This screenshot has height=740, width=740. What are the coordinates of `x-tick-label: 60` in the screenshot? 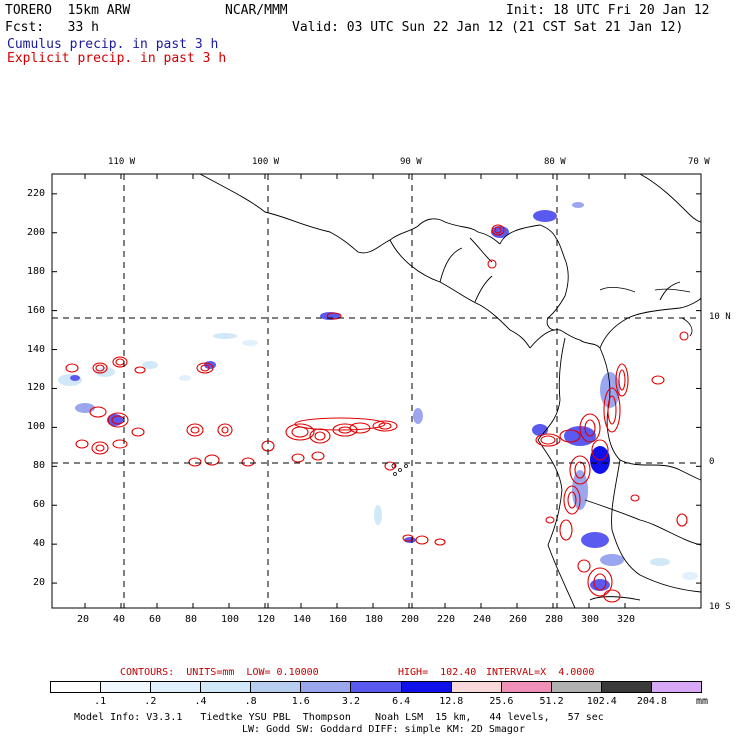 It's located at (155, 619).